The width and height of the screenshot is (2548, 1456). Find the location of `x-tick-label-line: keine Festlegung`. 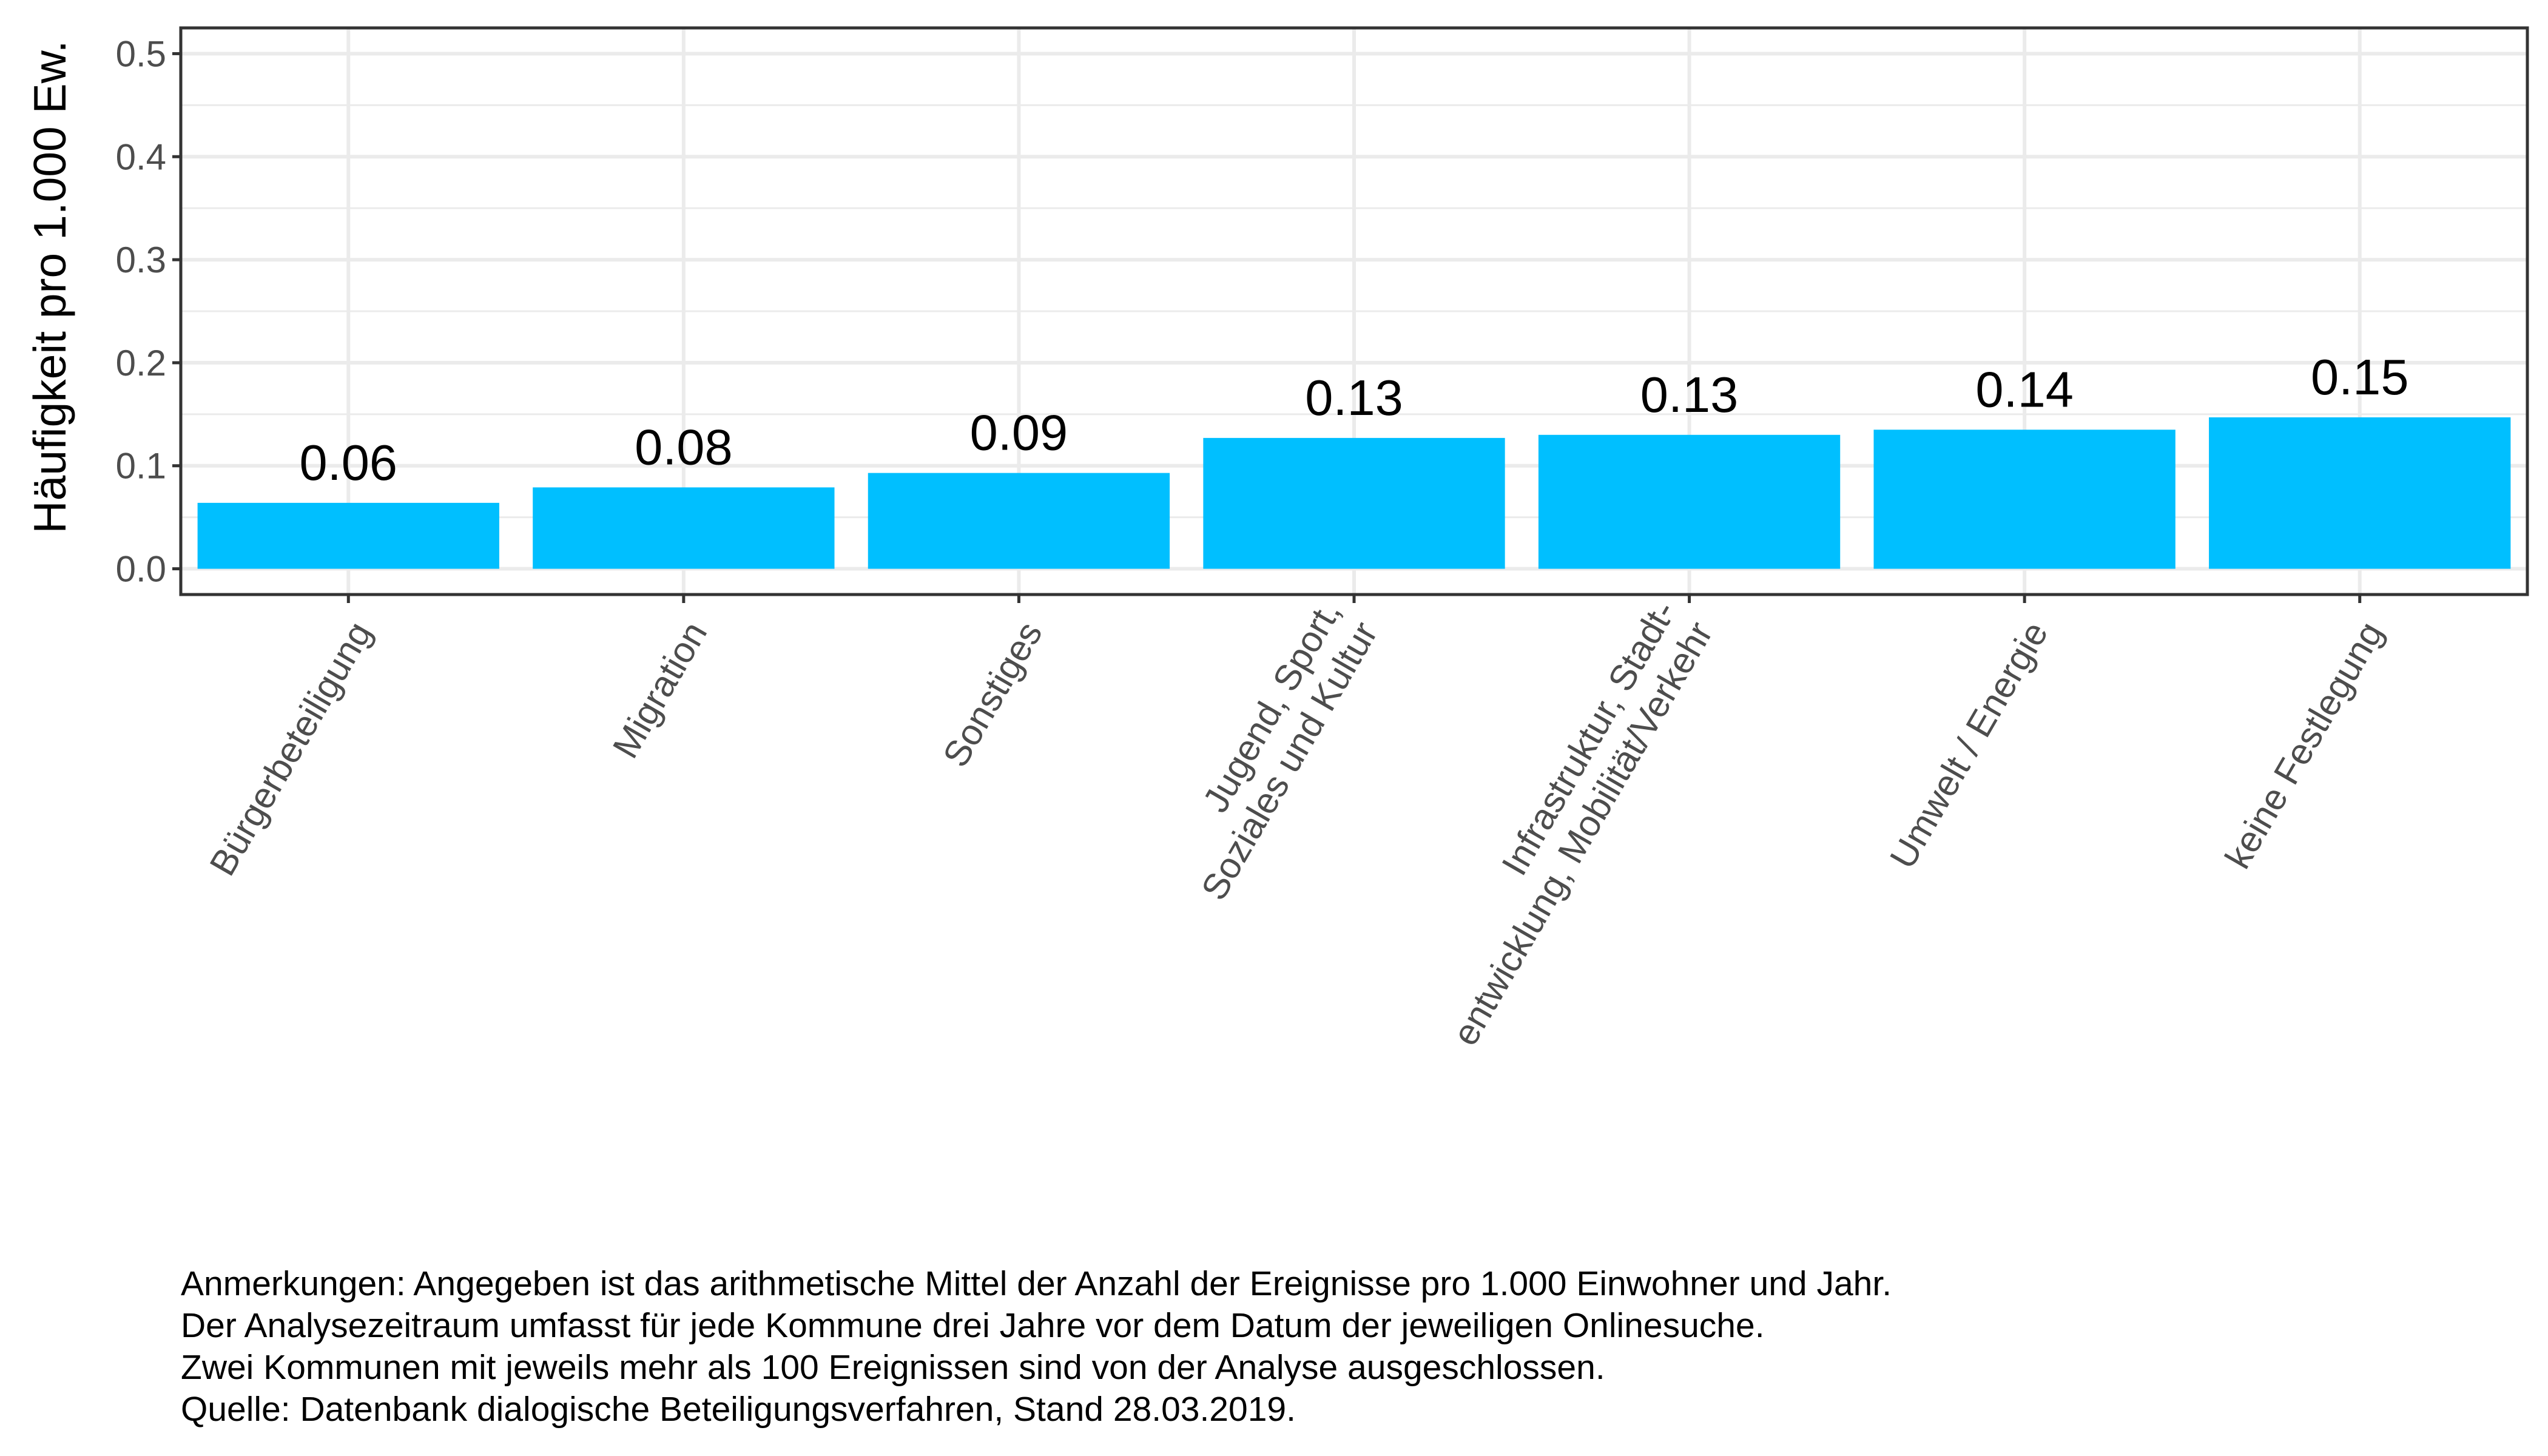

x-tick-label-line: keine Festlegung is located at coordinates (2304, 745).